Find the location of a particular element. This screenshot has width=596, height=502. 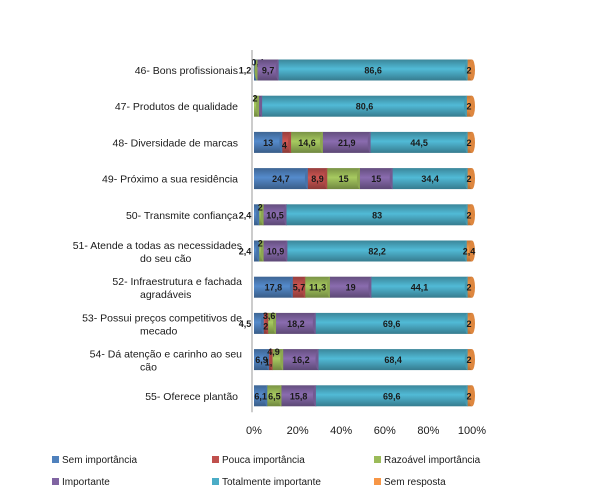

data-label: 16,2 is located at coordinates (301, 360).